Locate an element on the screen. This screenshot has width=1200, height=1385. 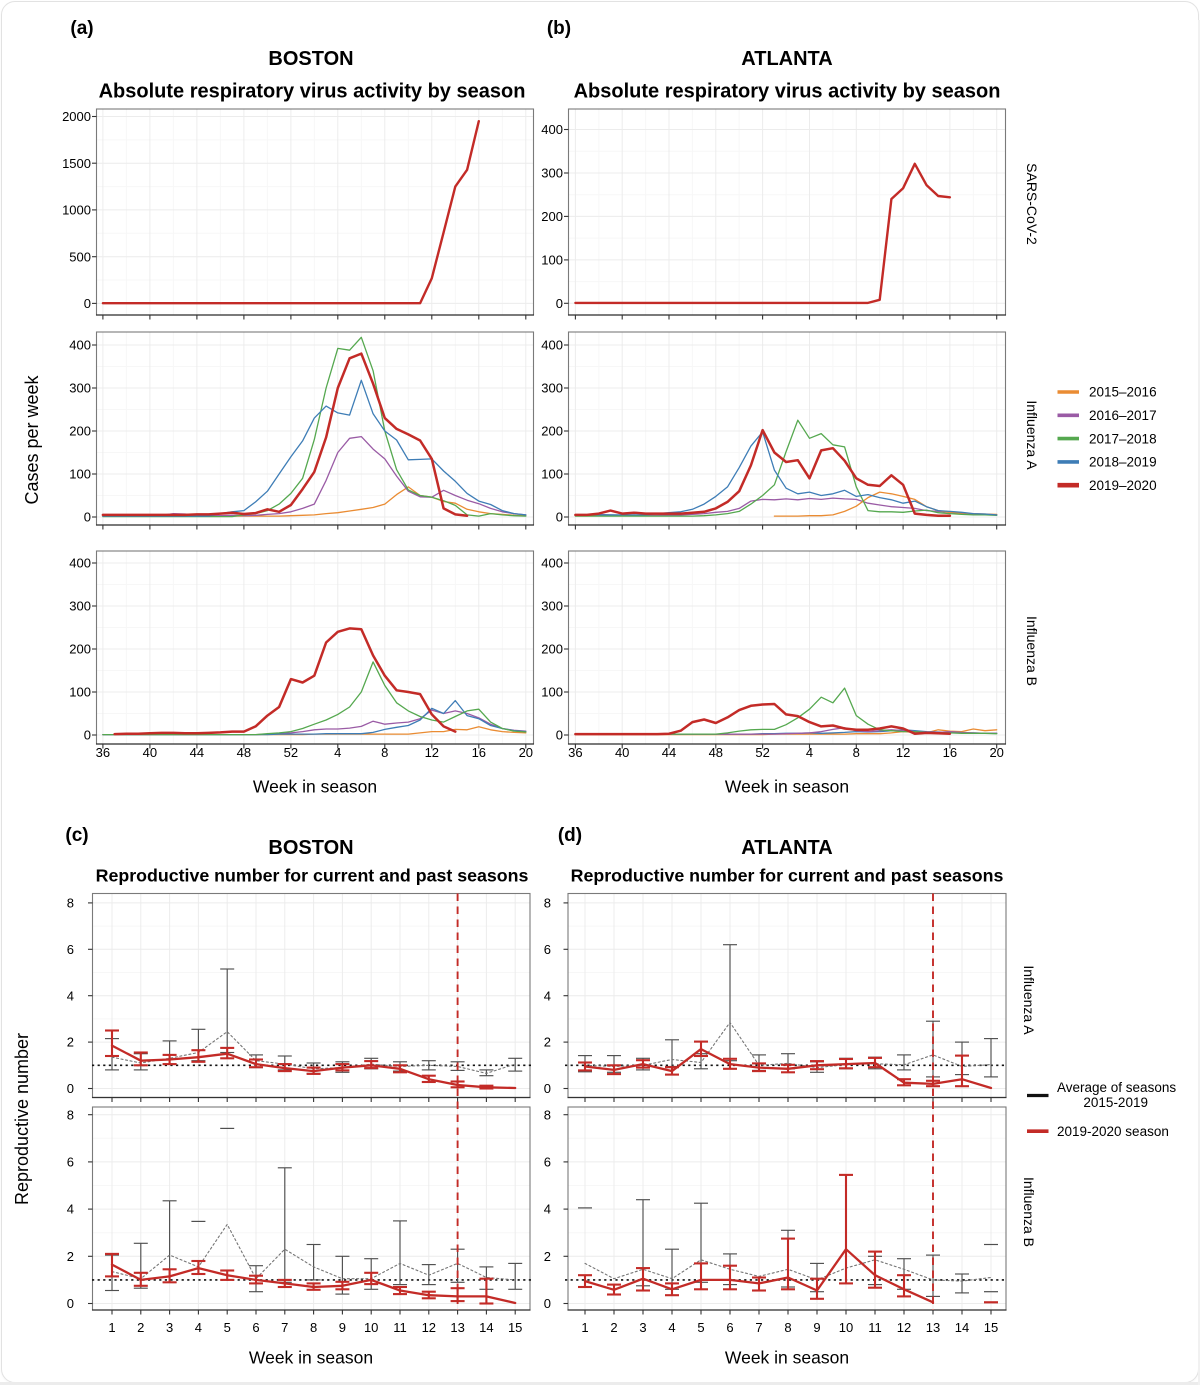
svg-text: ATLANTA is located at coordinates (786, 59).